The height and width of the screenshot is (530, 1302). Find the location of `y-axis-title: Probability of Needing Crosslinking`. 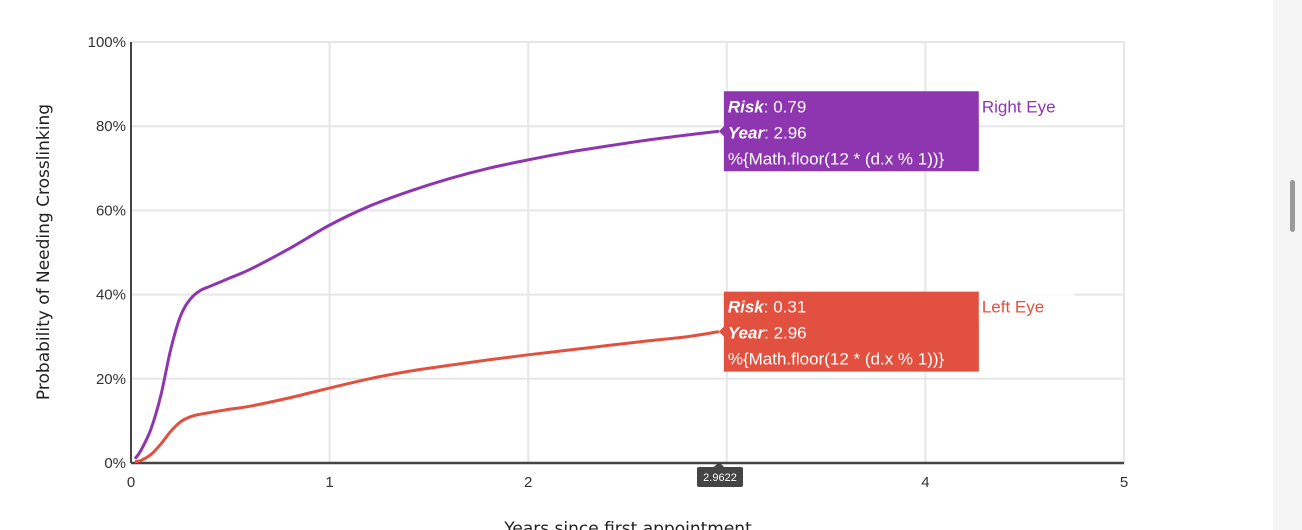

y-axis-title: Probability of Needing Crosslinking is located at coordinates (44, 252).